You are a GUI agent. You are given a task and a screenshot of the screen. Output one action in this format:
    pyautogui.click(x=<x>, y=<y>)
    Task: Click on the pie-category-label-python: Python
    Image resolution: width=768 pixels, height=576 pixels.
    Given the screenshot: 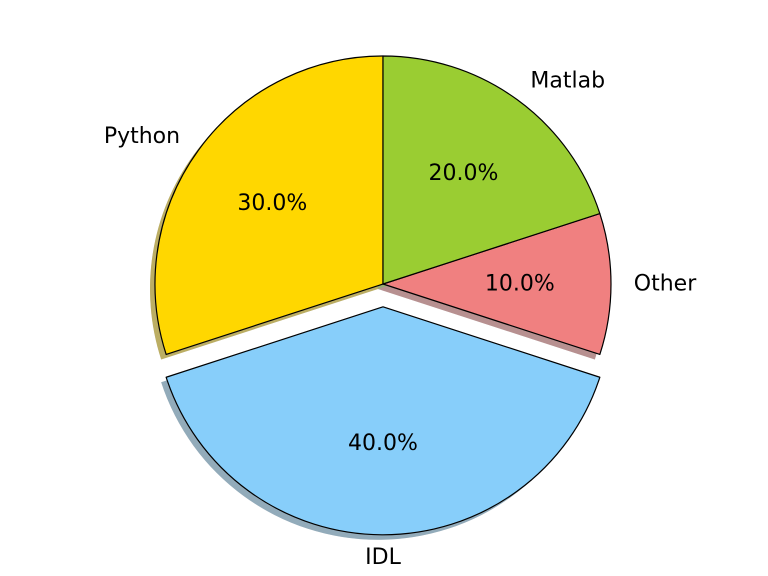 What is the action you would take?
    pyautogui.click(x=142, y=136)
    